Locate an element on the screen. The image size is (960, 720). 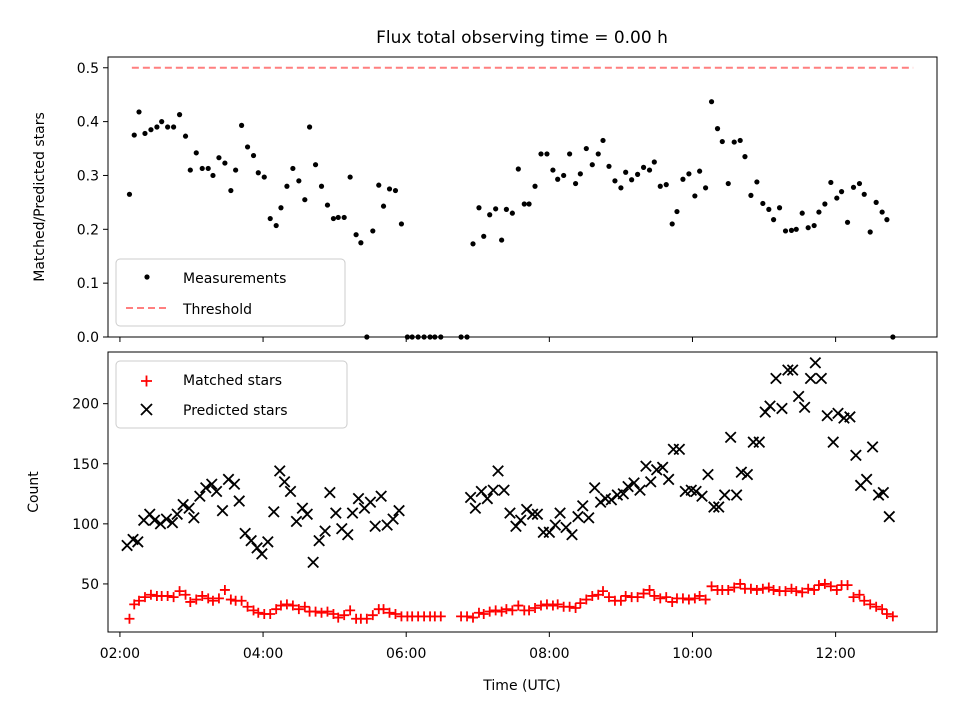
count-x-axis: 02:00 04:00 06:00 08:00 10:00 12:00 is located at coordinates (478, 647).